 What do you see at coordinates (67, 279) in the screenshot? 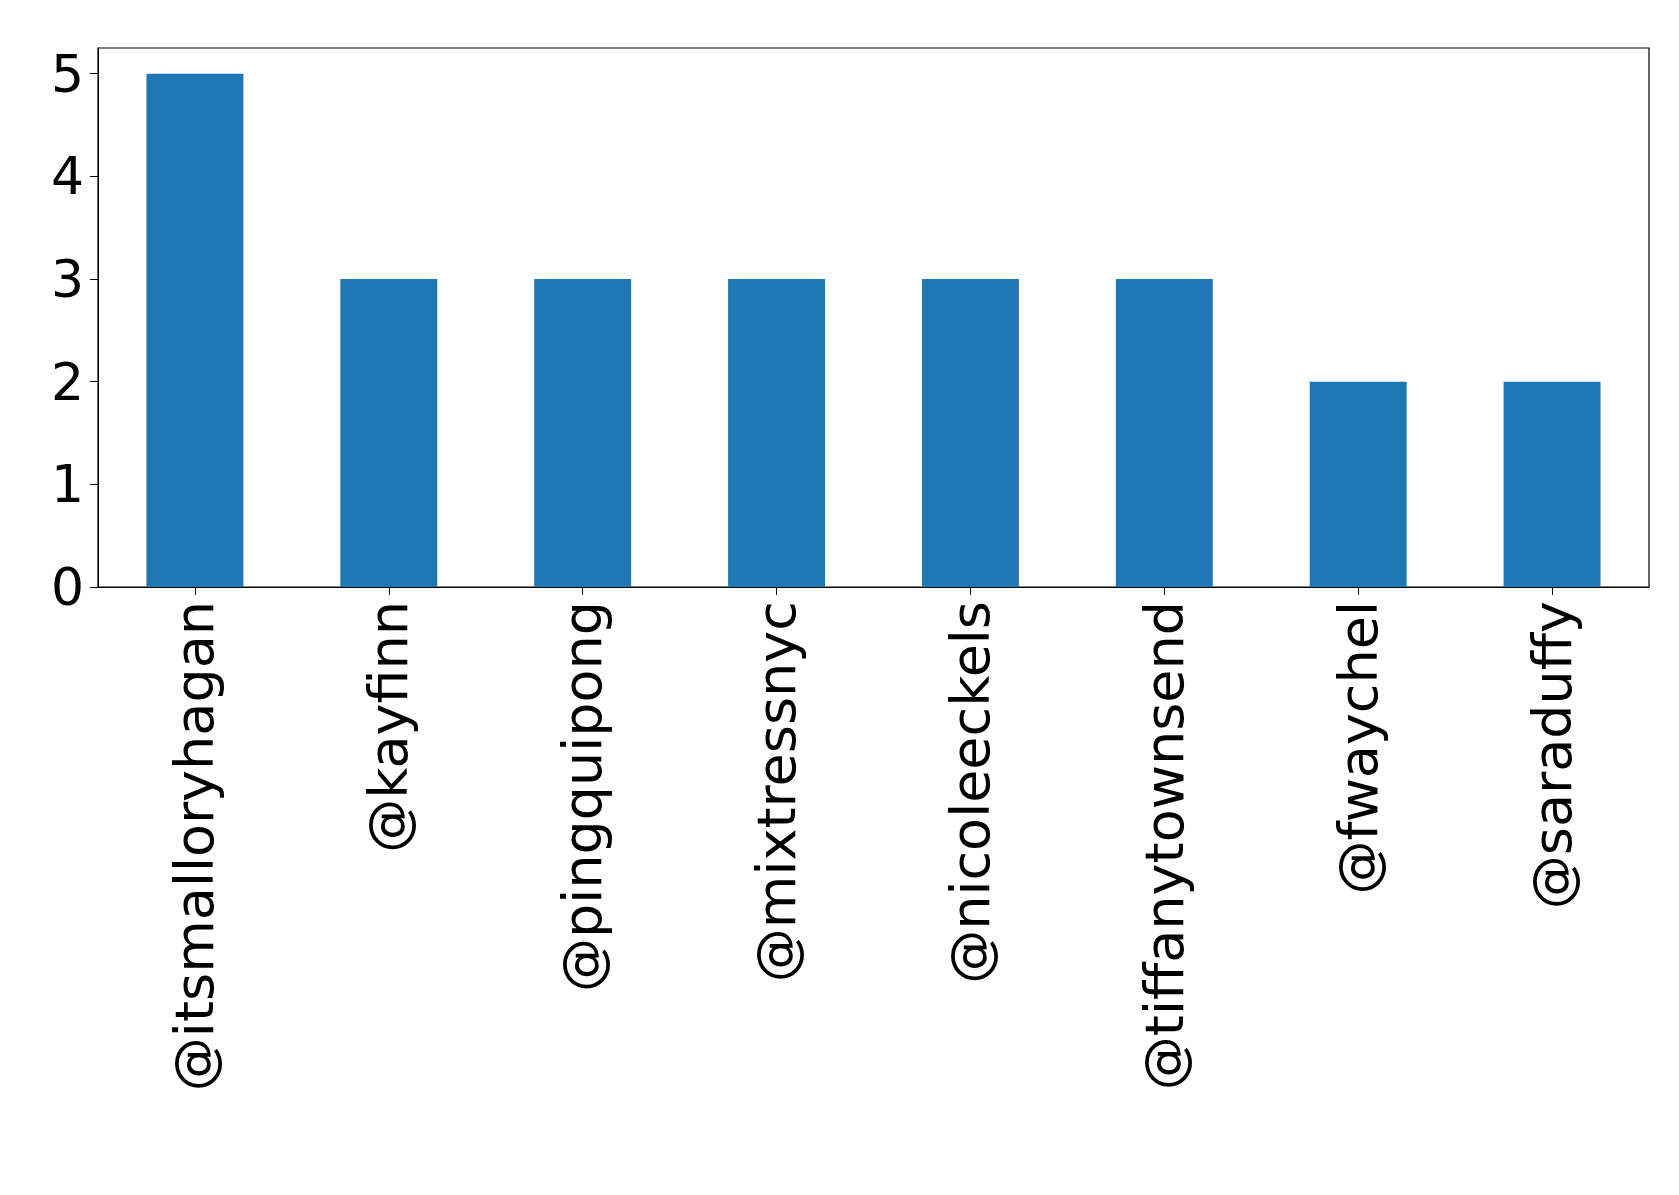
I see `y-tick-label: 3` at bounding box center [67, 279].